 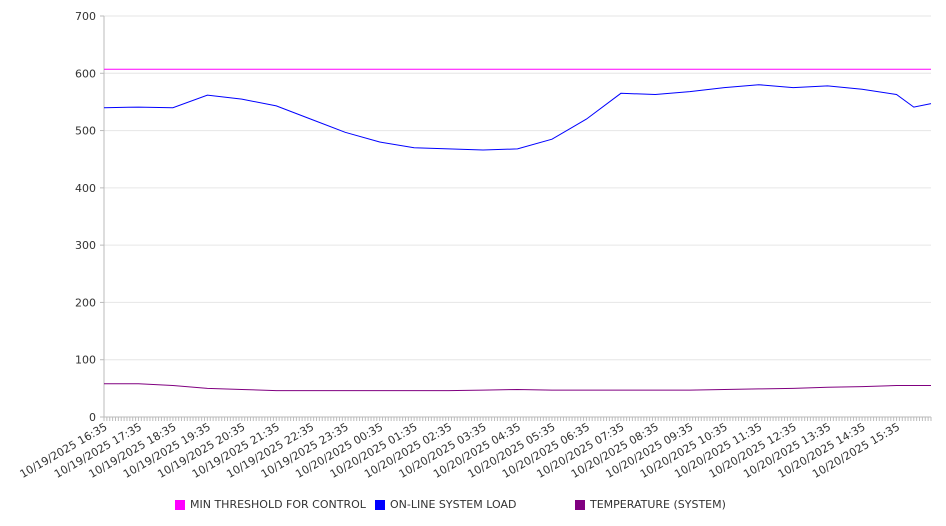 I want to click on y-tick-label: 300, so click(x=85, y=245).